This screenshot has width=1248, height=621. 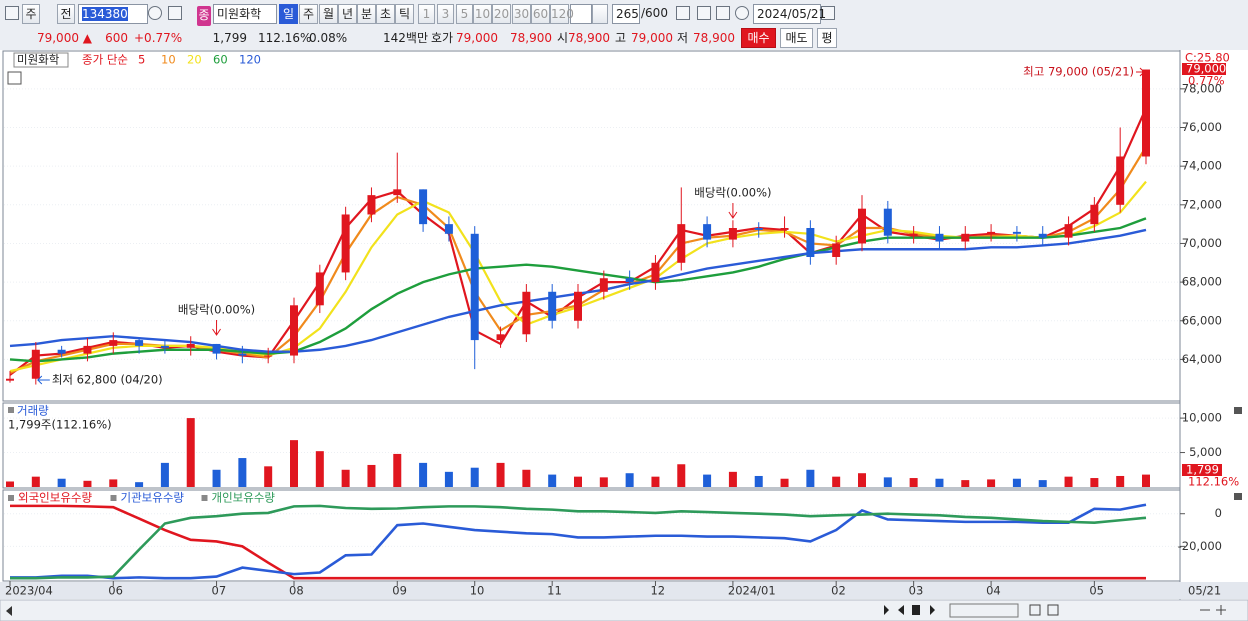 What do you see at coordinates (308, 14) in the screenshot?
I see `period-button: 주` at bounding box center [308, 14].